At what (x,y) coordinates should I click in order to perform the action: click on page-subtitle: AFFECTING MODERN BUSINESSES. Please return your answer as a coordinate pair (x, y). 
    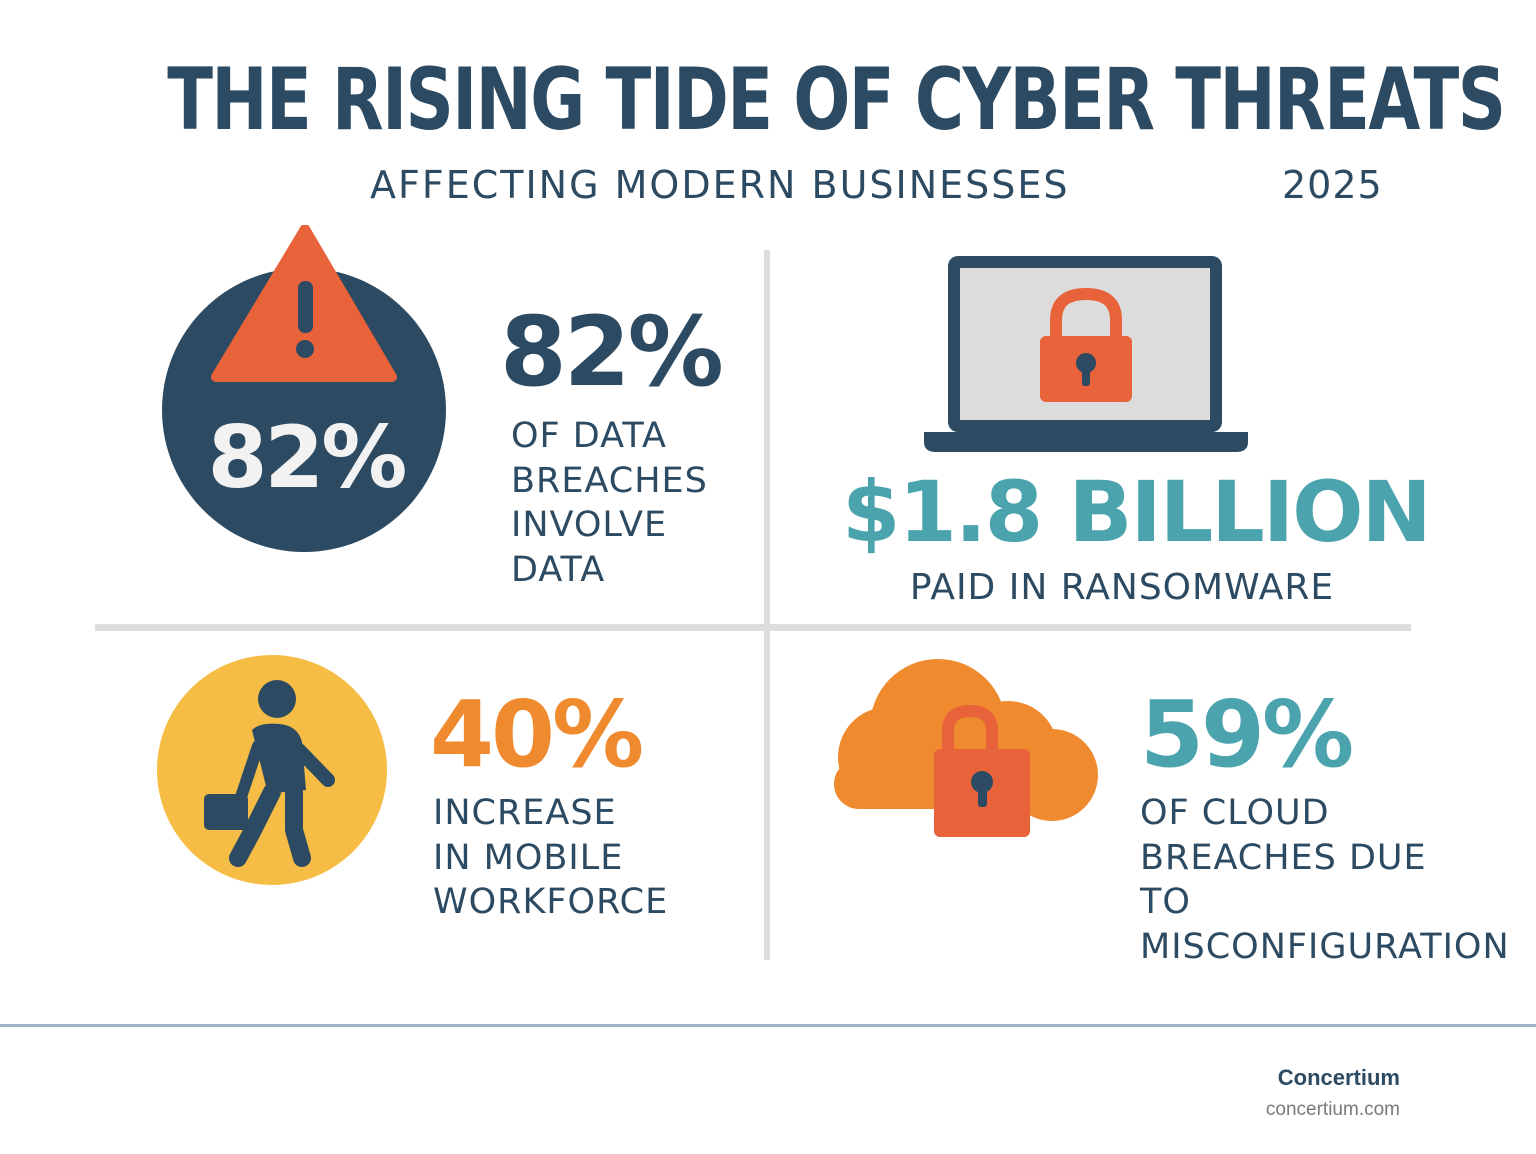
    Looking at the image, I should click on (720, 185).